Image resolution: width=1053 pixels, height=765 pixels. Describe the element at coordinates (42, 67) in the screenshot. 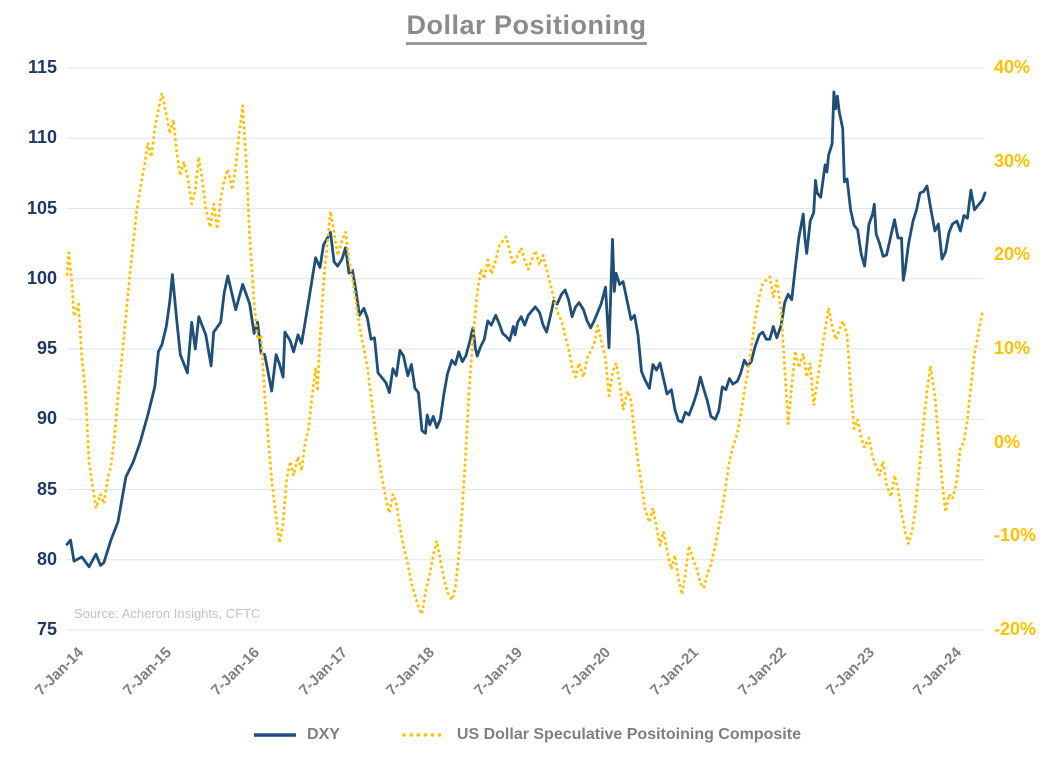

I see `y-left-tick-label: 115` at that location.